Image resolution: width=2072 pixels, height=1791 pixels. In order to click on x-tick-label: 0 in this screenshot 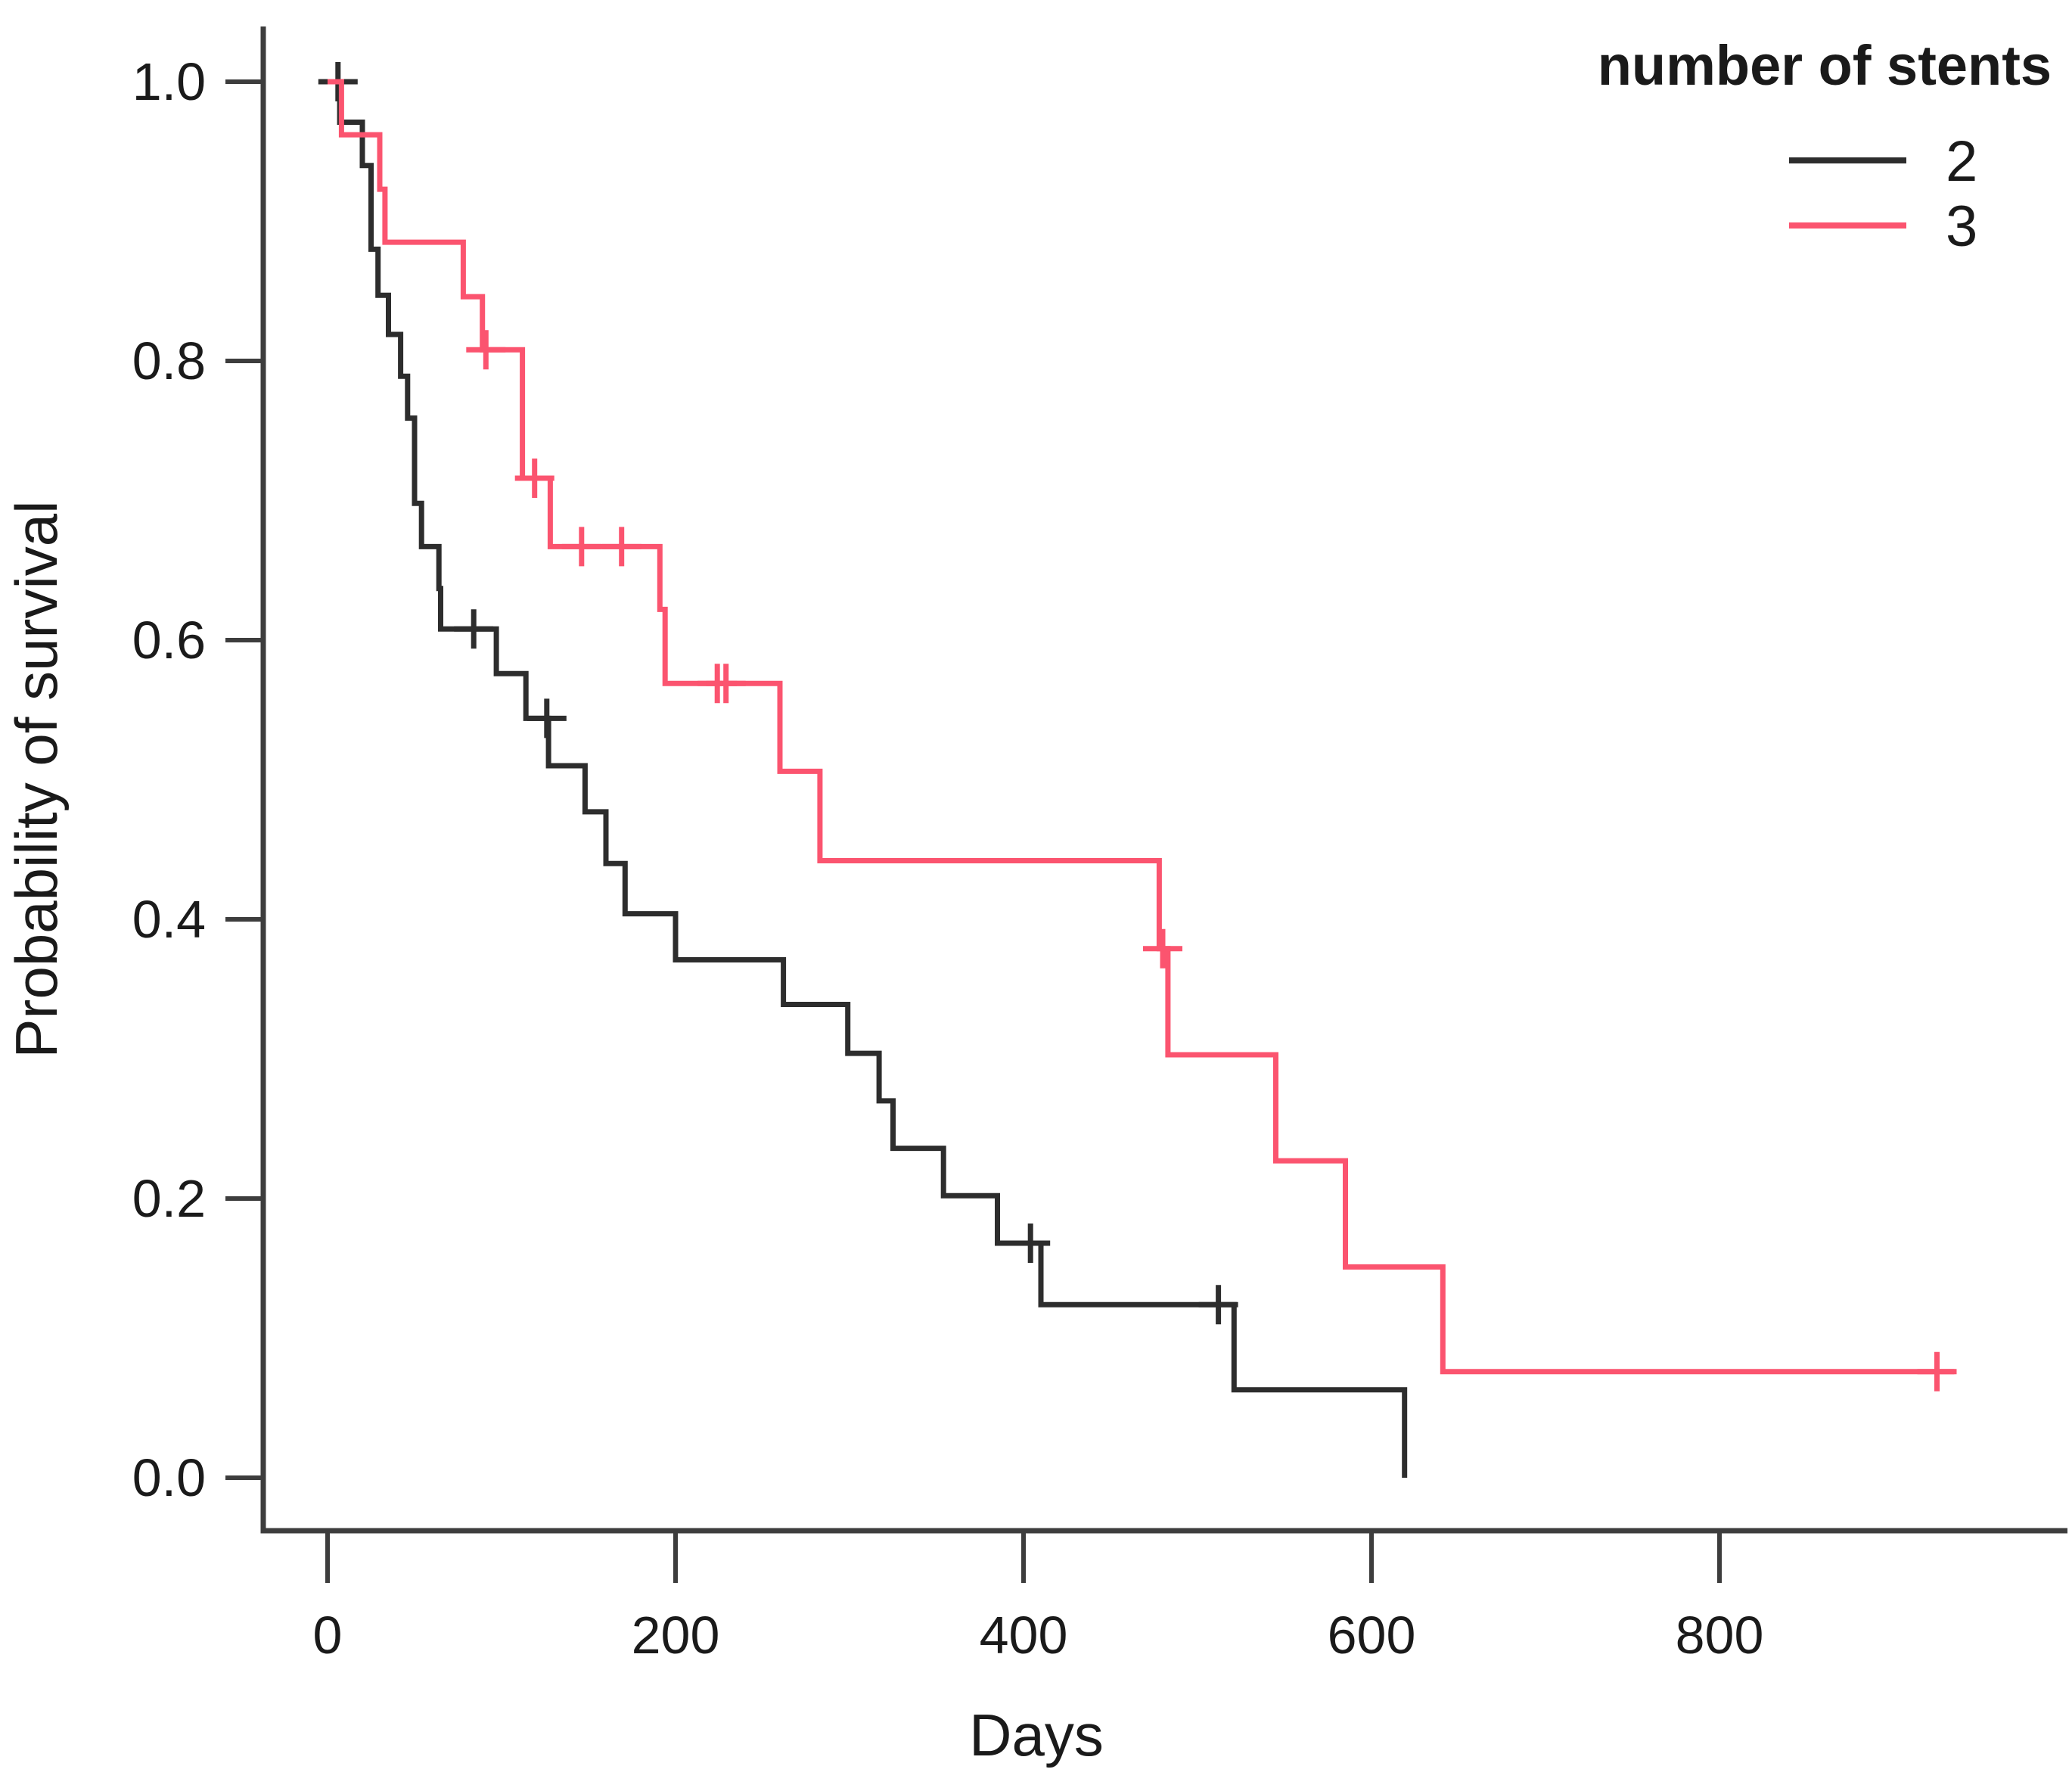, I will do `click(328, 1636)`.